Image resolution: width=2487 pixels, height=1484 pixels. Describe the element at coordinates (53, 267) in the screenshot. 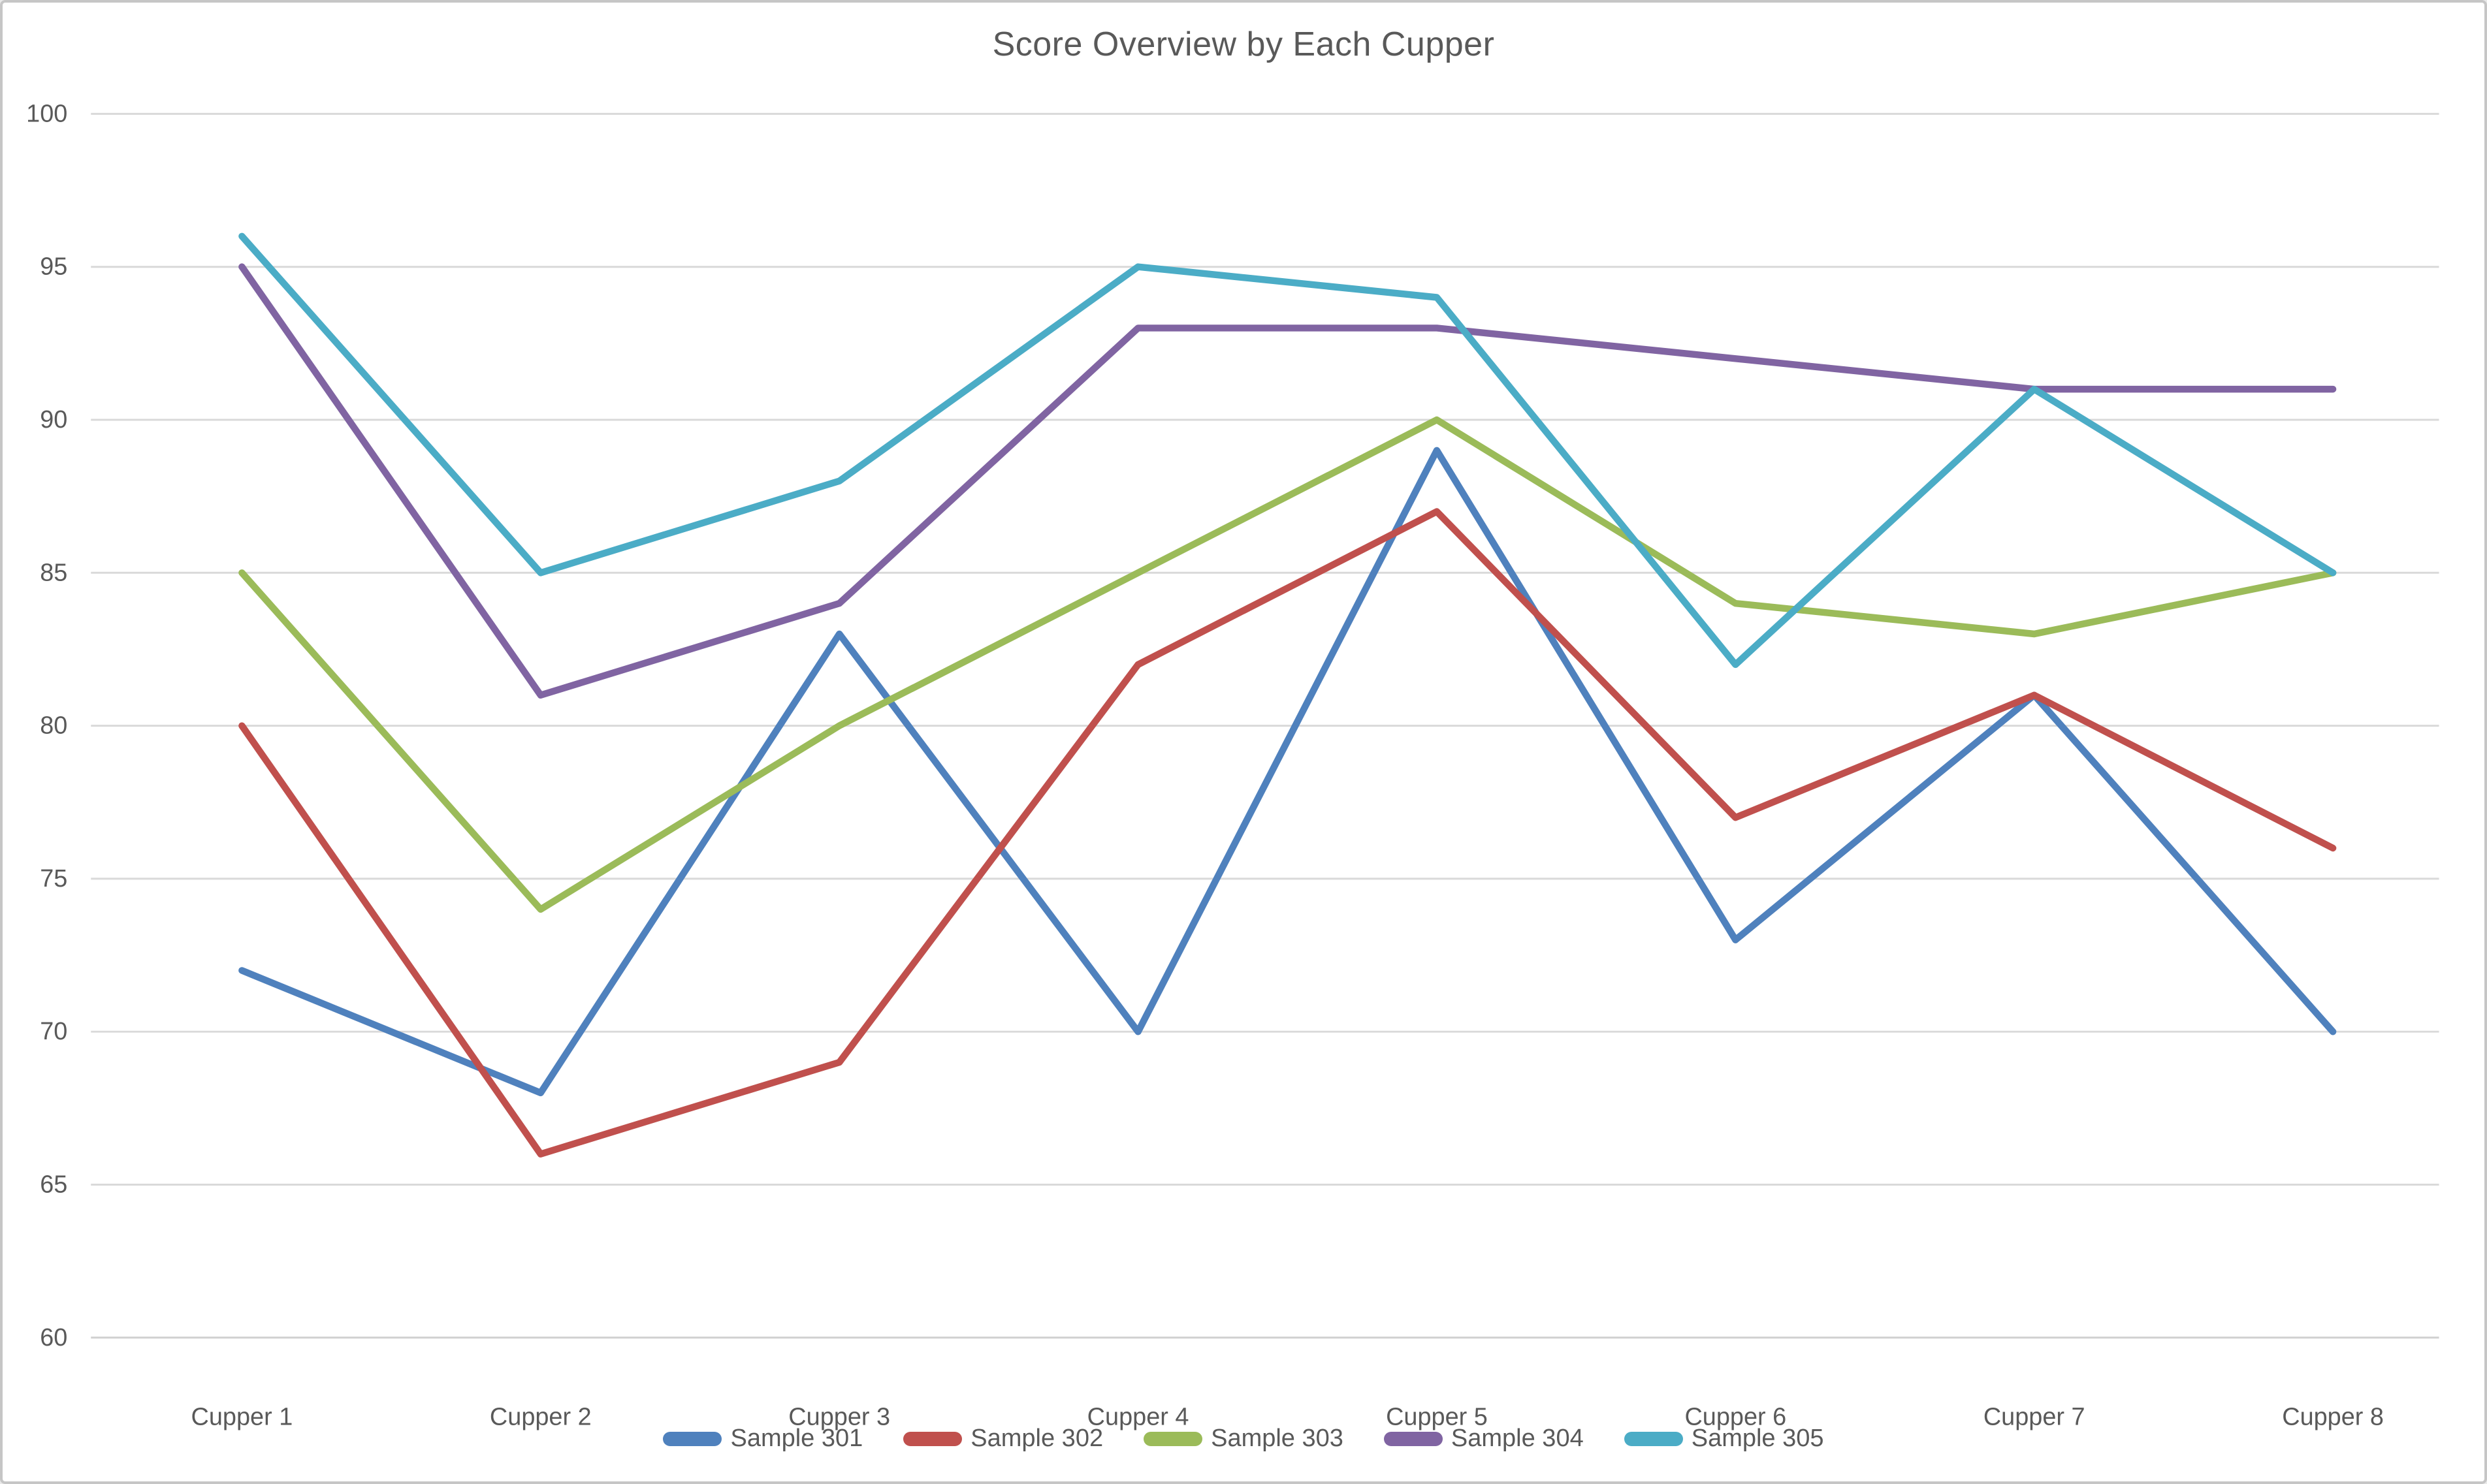

I see `y-axis-tick-label: 95` at that location.